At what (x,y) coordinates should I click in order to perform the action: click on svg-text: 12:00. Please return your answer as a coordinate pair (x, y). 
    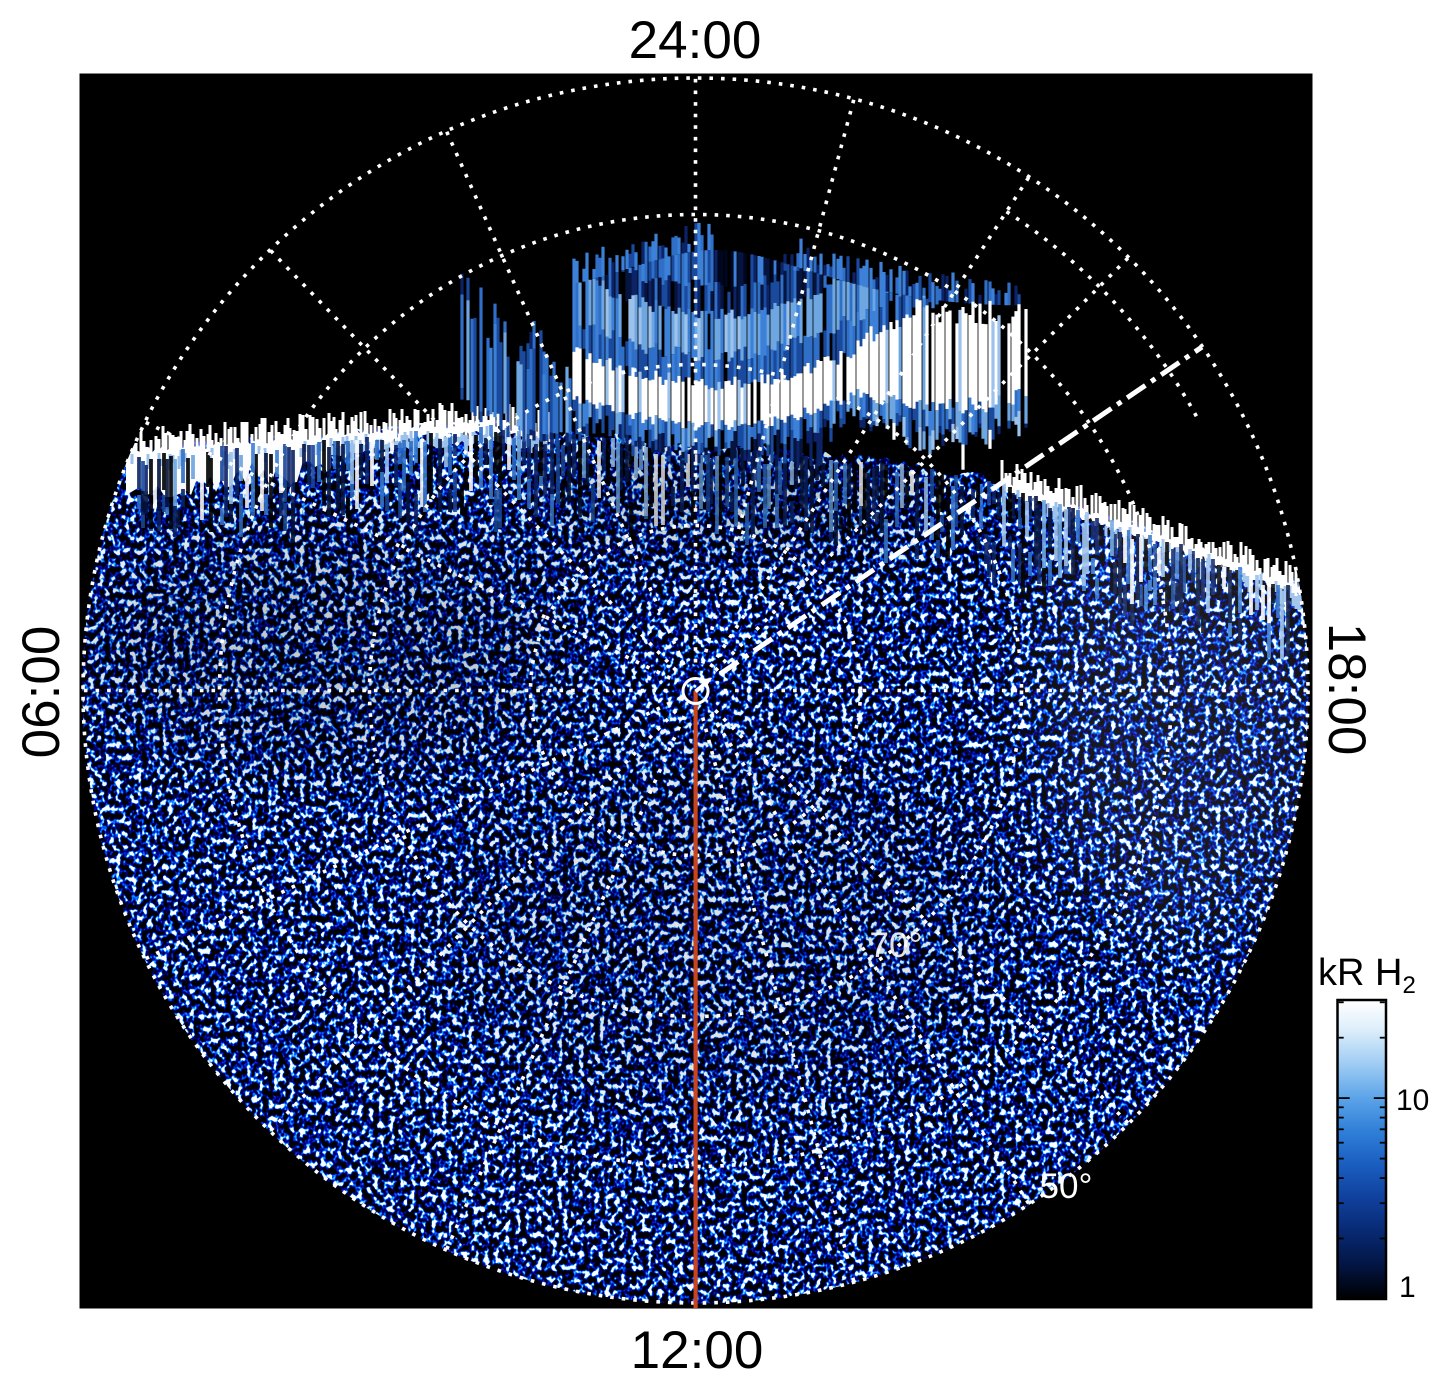
    Looking at the image, I should click on (697, 1350).